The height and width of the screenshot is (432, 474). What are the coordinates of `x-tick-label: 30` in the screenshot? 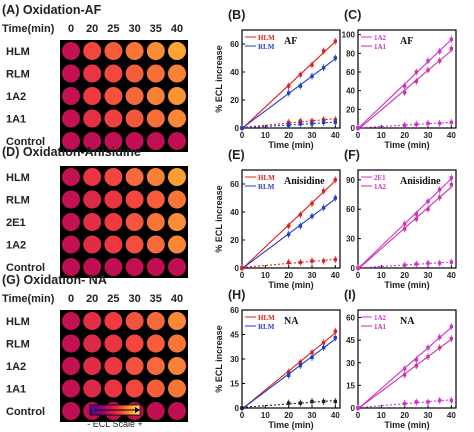 It's located at (428, 135).